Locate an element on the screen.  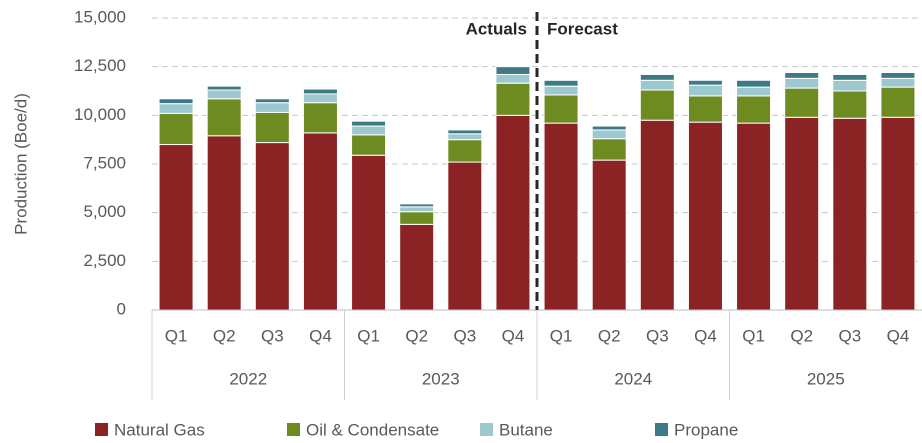
group-label: 2022 is located at coordinates (248, 378).